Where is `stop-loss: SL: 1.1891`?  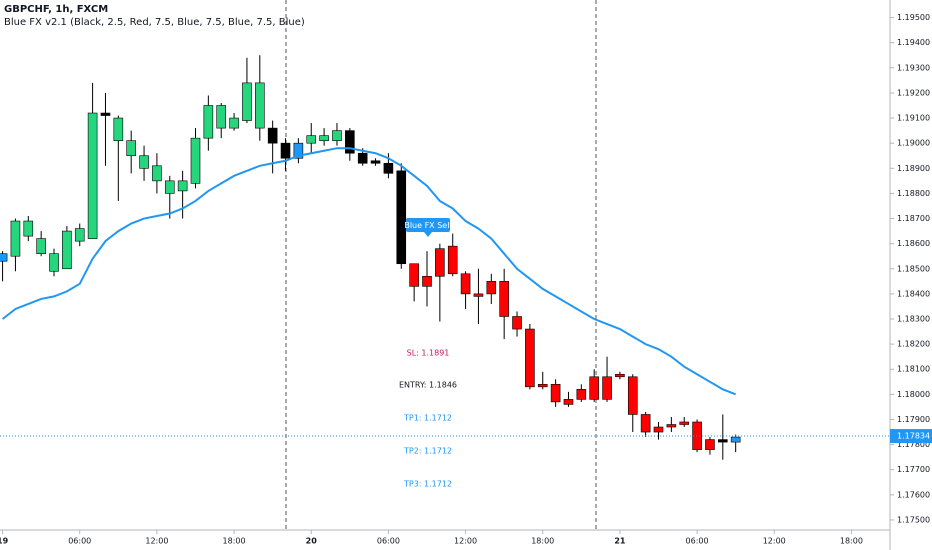
stop-loss: SL: 1.1891 is located at coordinates (428, 353).